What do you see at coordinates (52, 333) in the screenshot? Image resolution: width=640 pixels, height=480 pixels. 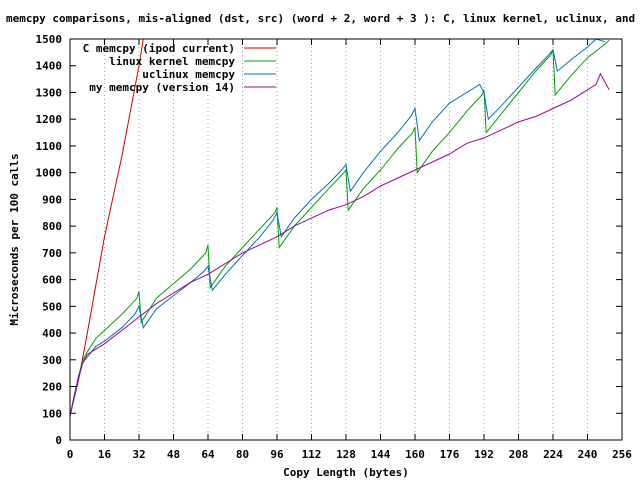 I see `y-tick-label: 400` at bounding box center [52, 333].